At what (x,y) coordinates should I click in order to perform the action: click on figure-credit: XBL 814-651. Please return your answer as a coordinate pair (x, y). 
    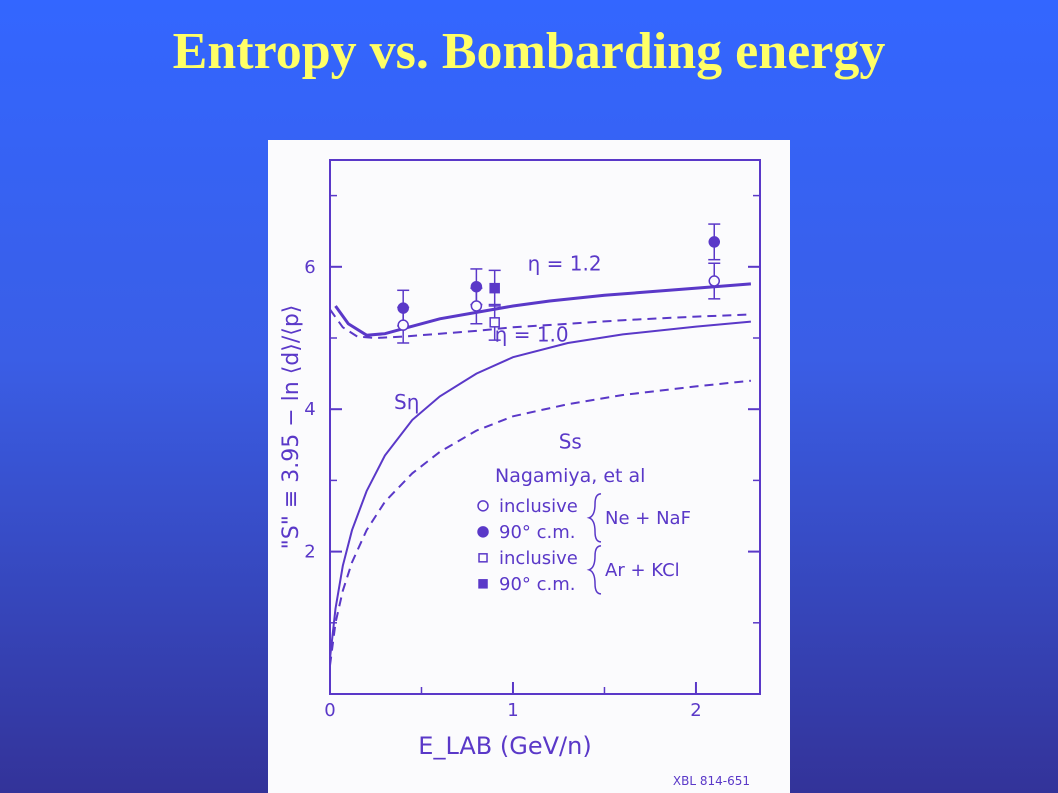
    Looking at the image, I should click on (711, 781).